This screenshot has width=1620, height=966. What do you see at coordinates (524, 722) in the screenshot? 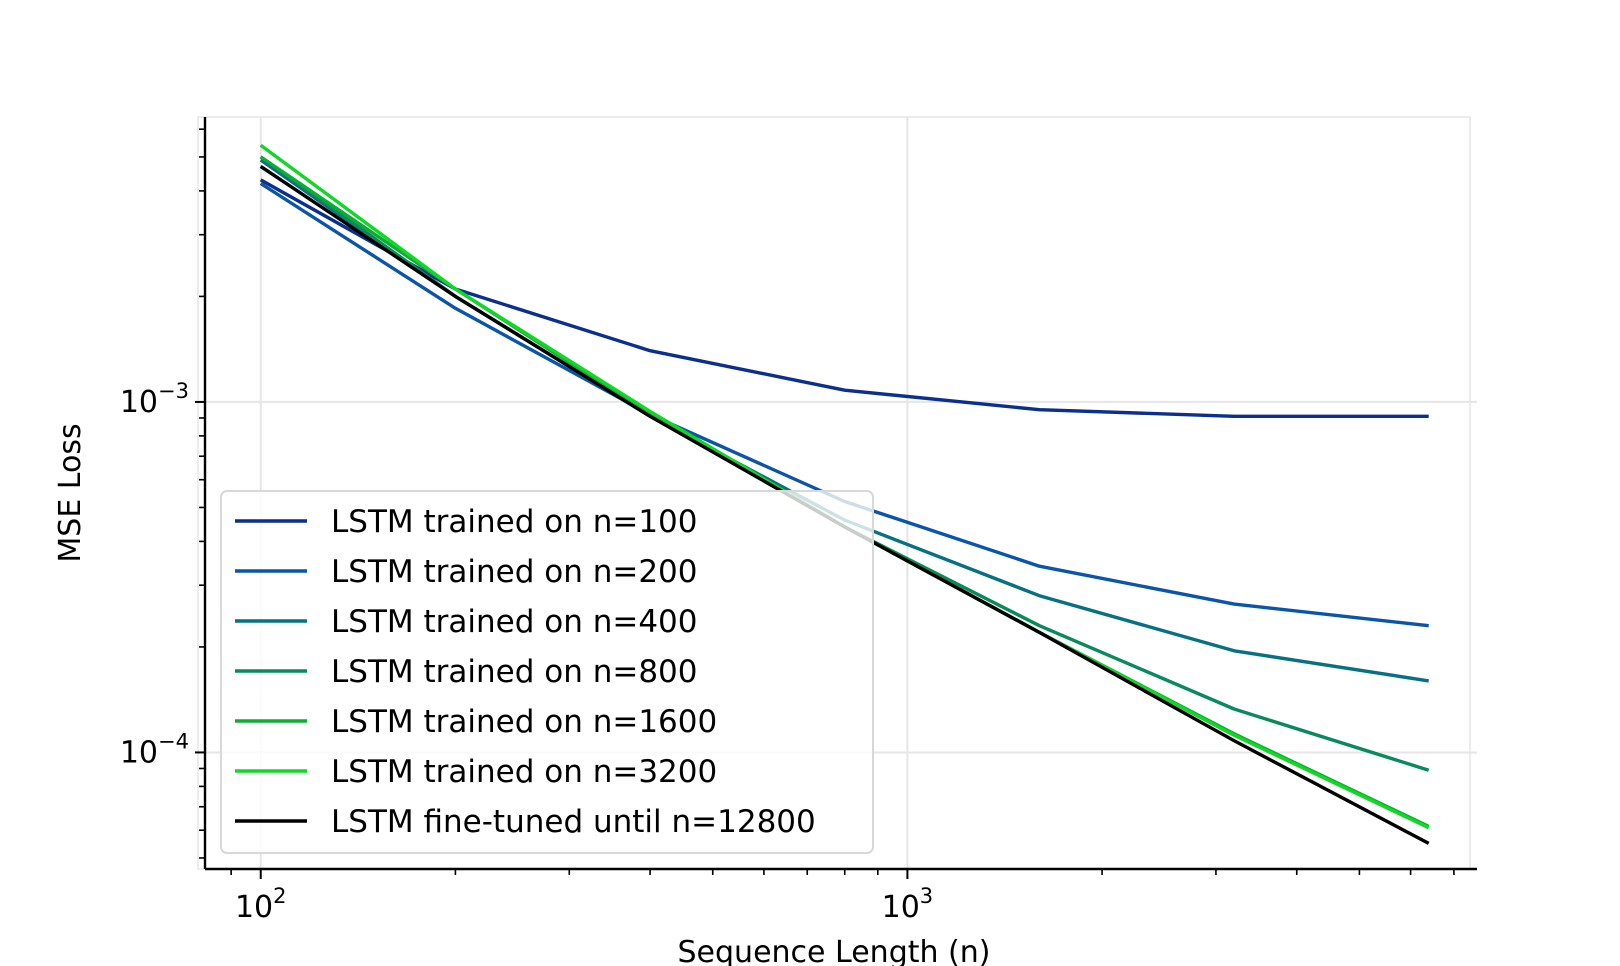
I see `legend-label-4: LSTM trained on n=1600` at bounding box center [524, 722].